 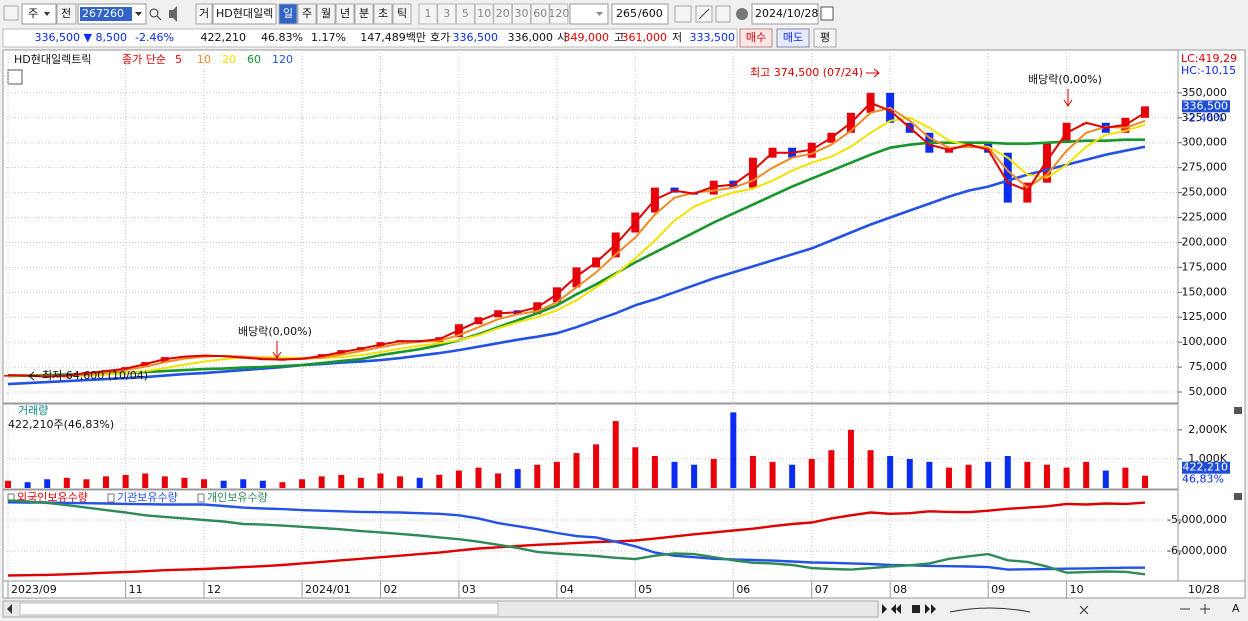 What do you see at coordinates (1205, 217) in the screenshot?
I see `y-tick-label: 225,000` at bounding box center [1205, 217].